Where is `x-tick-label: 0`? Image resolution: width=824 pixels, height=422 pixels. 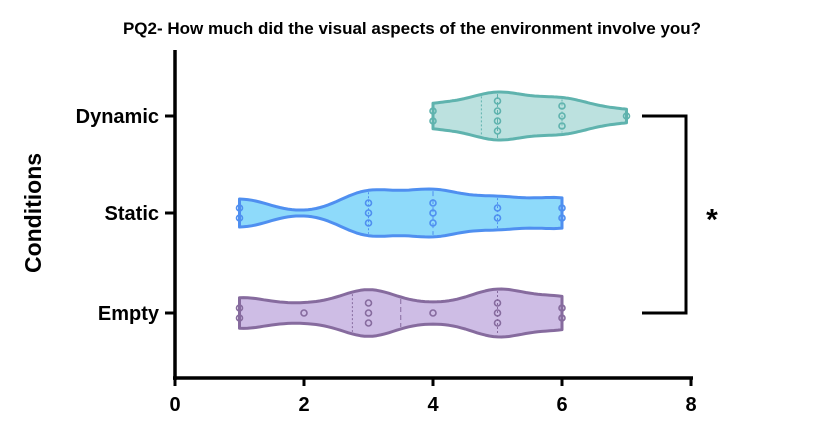 x-tick-label: 0 is located at coordinates (174, 405).